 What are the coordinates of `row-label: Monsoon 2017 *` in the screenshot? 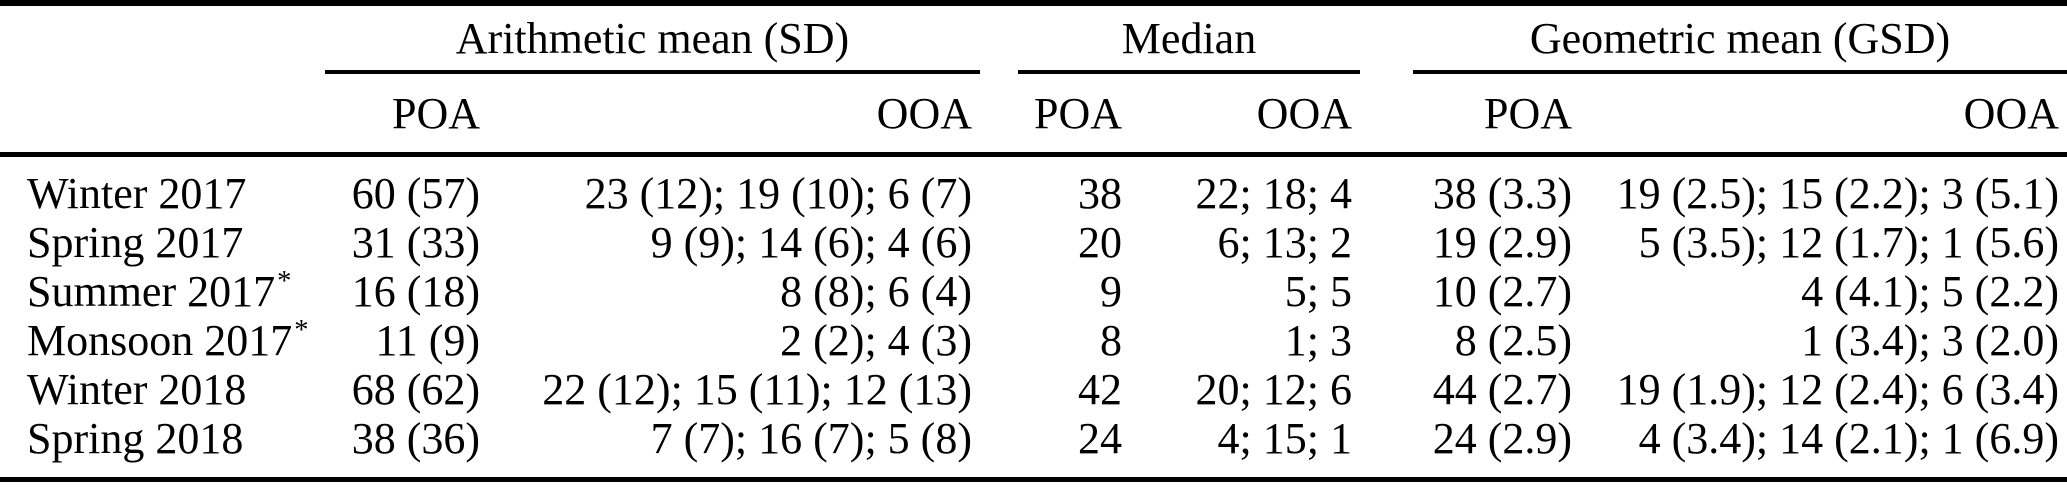 It's located at (168, 339).